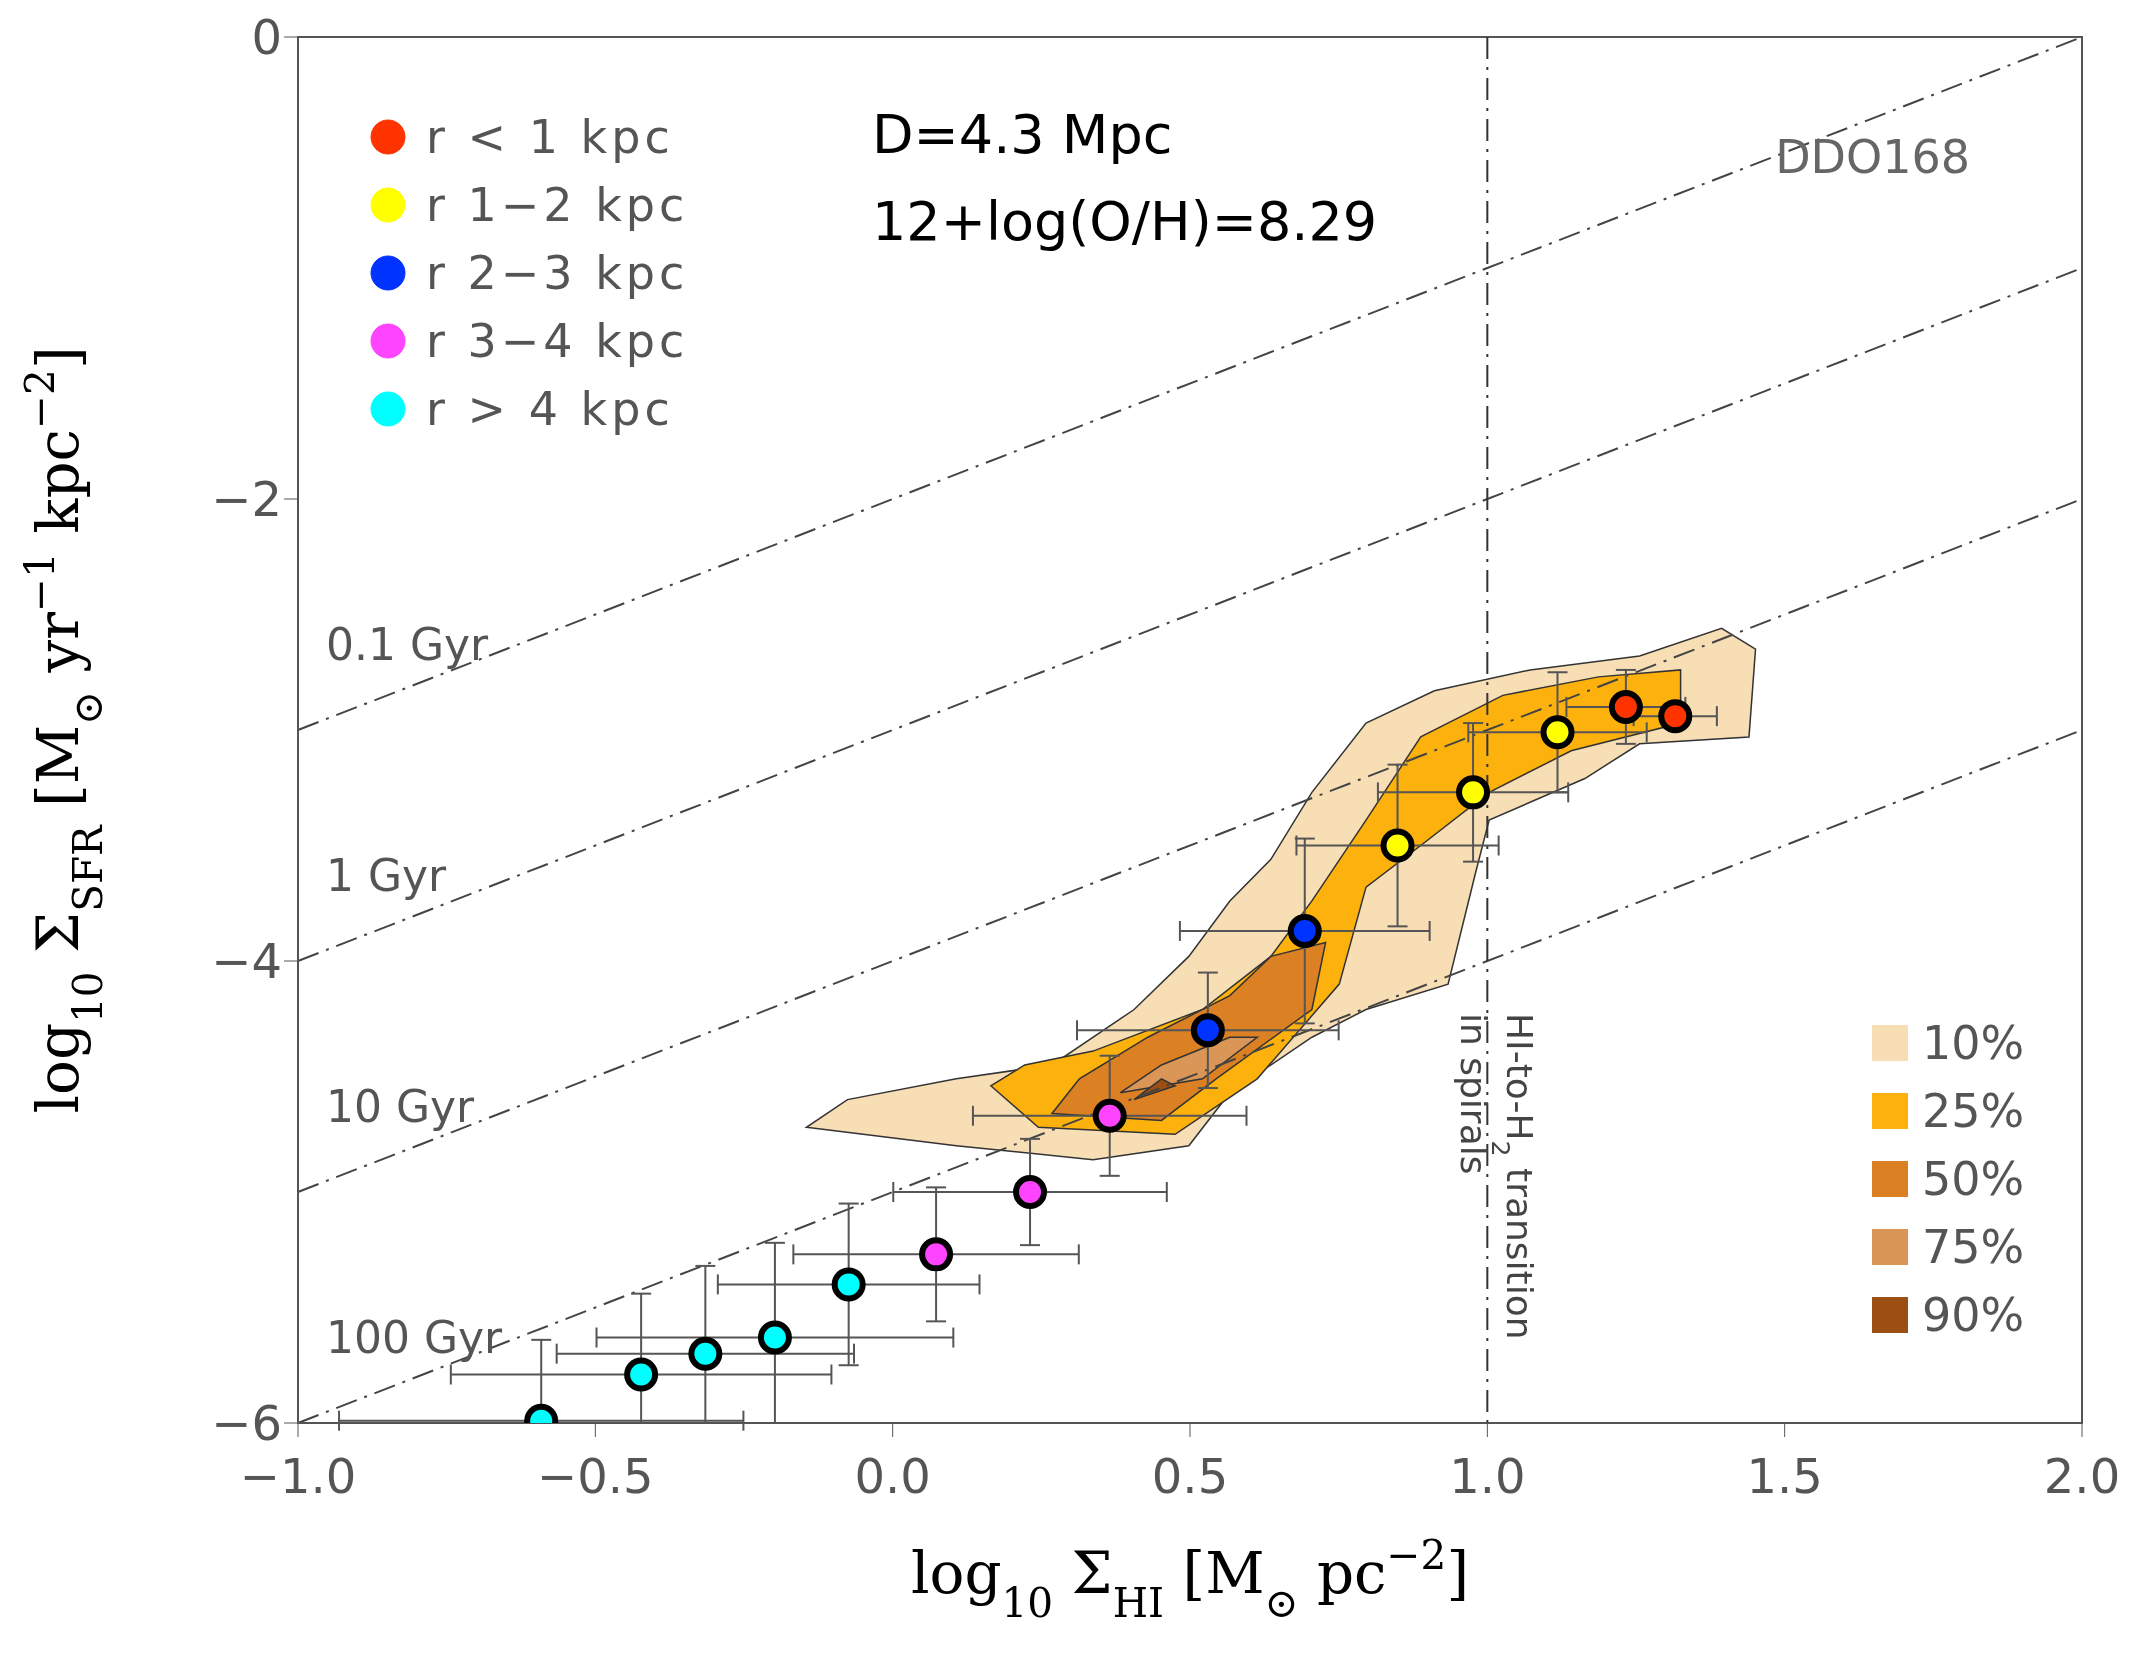 This screenshot has width=2142, height=1659. Describe the element at coordinates (1973, 1179) in the screenshot. I see `legend-label: 50%` at that location.